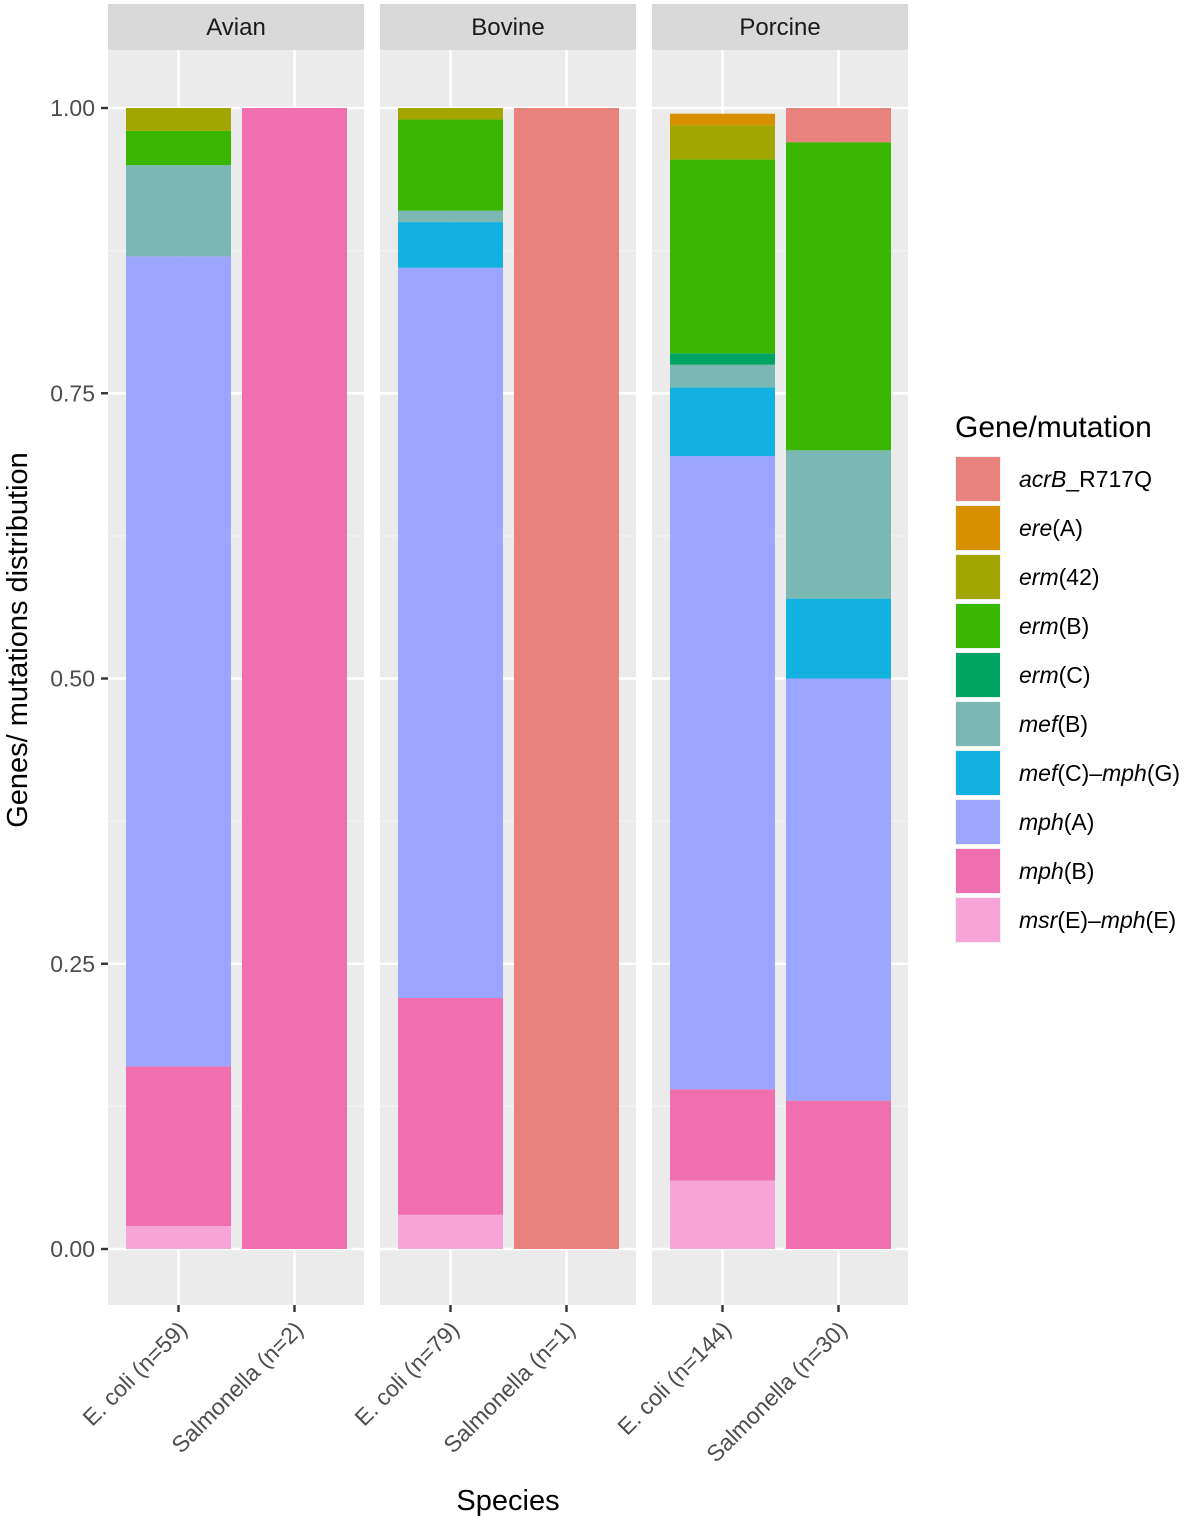 Image resolution: width=1200 pixels, height=1520 pixels. I want to click on legend-label: msr(E)–mph(E), so click(1097, 920).